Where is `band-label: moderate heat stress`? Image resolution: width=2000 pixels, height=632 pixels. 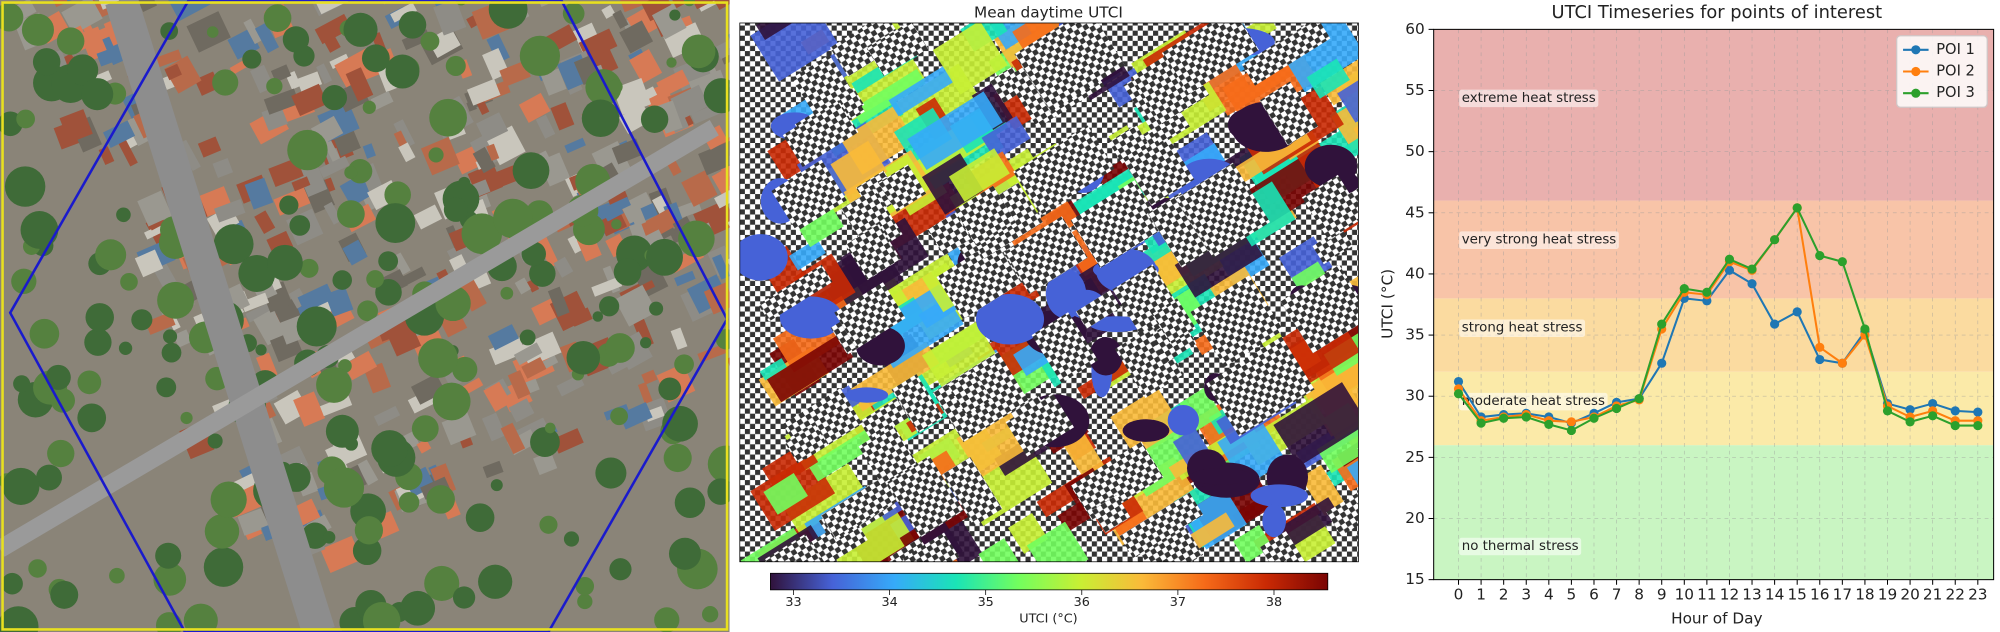
band-label: moderate heat stress is located at coordinates (1533, 401).